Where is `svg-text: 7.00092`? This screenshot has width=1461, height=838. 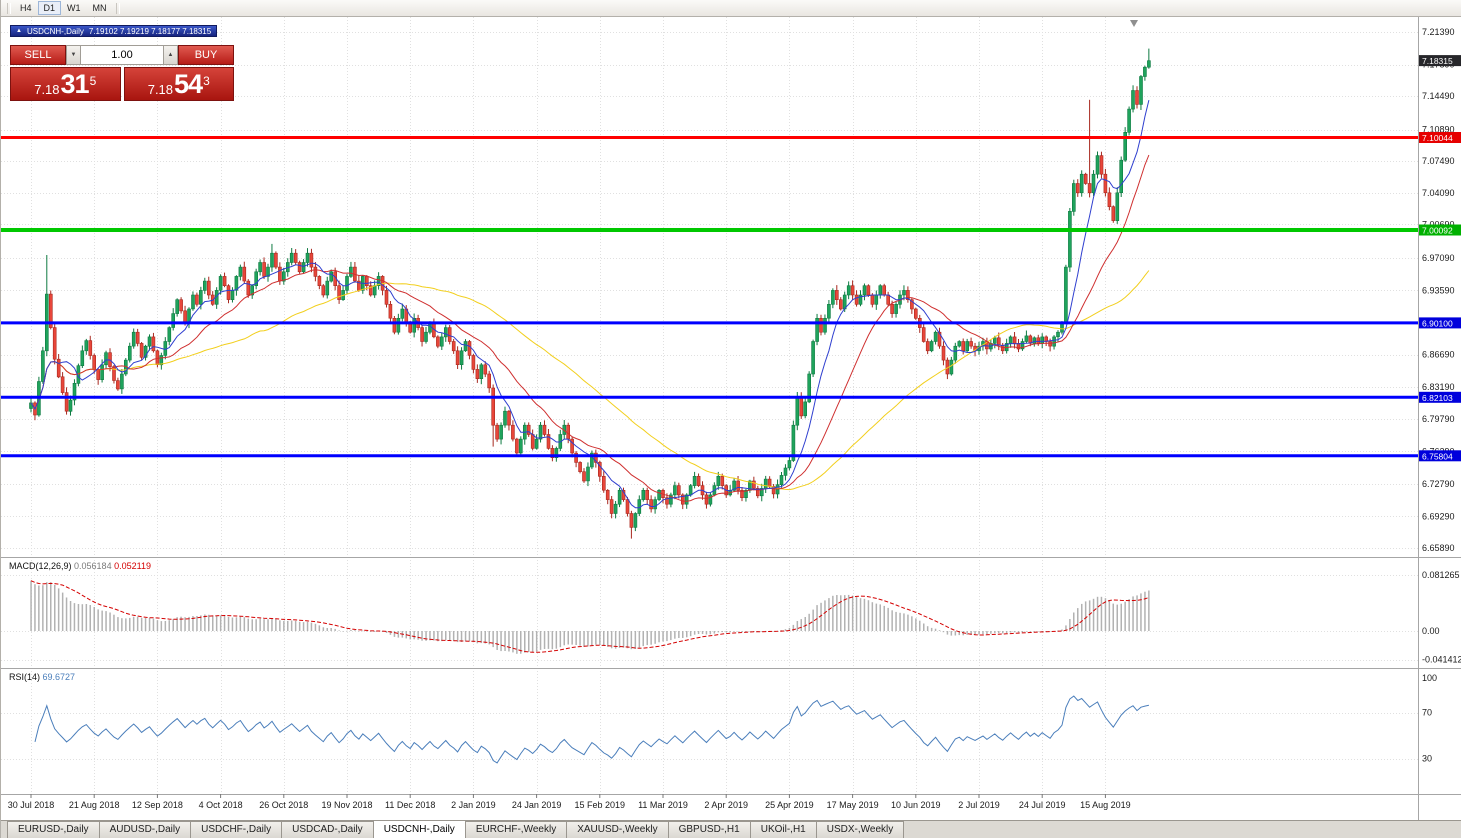
svg-text: 7.00092 is located at coordinates (1437, 231).